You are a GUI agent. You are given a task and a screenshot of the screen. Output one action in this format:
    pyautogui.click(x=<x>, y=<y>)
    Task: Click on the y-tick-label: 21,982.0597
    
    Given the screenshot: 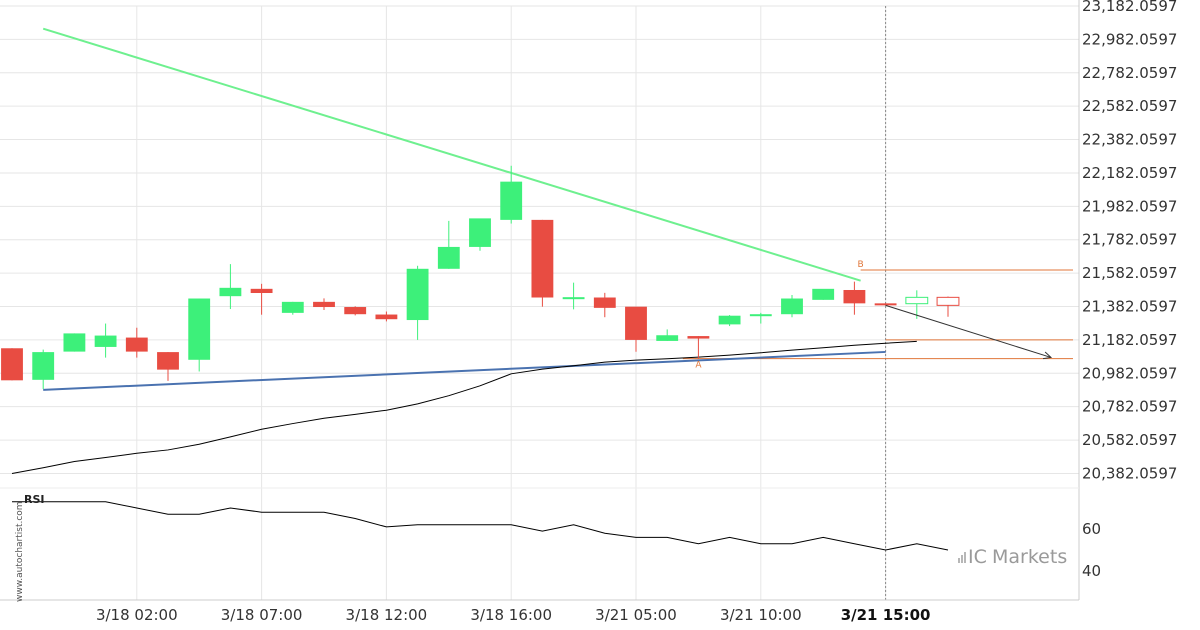 What is the action you would take?
    pyautogui.click(x=1129, y=206)
    